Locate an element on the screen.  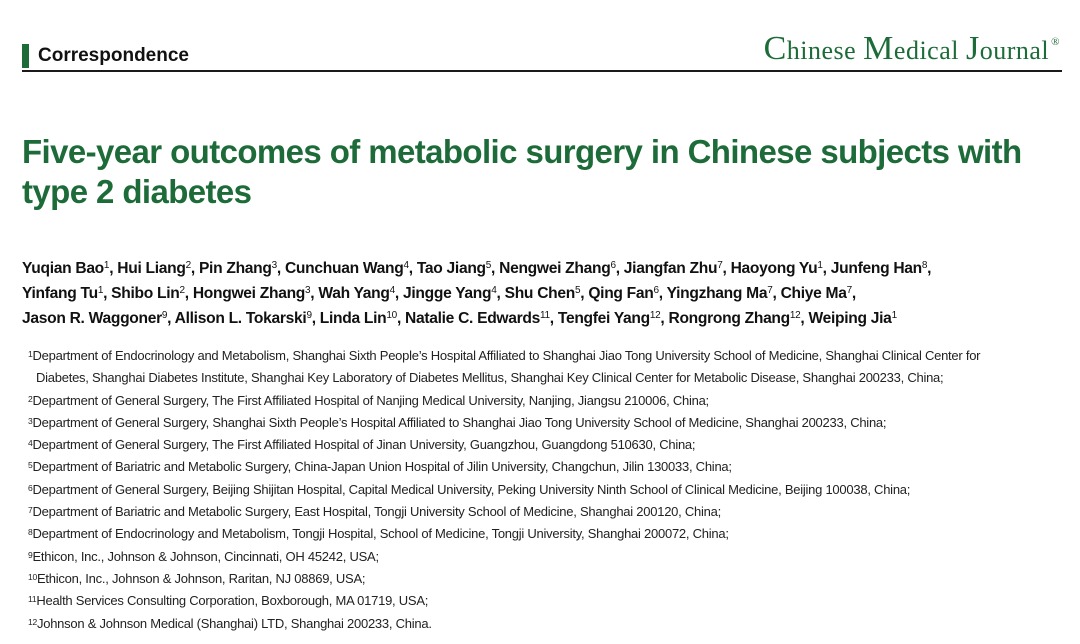
author-name: Yingzhang Ma is located at coordinates (717, 293).